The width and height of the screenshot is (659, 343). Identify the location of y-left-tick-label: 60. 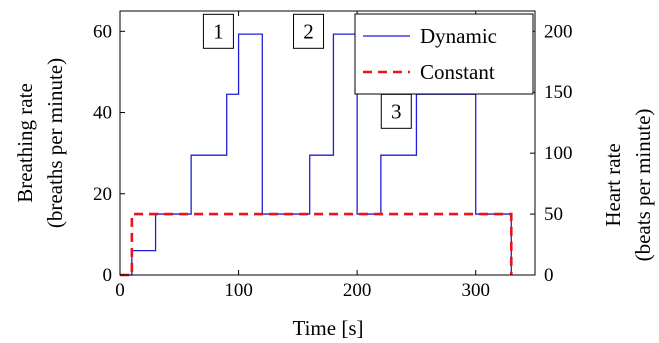
(102, 31).